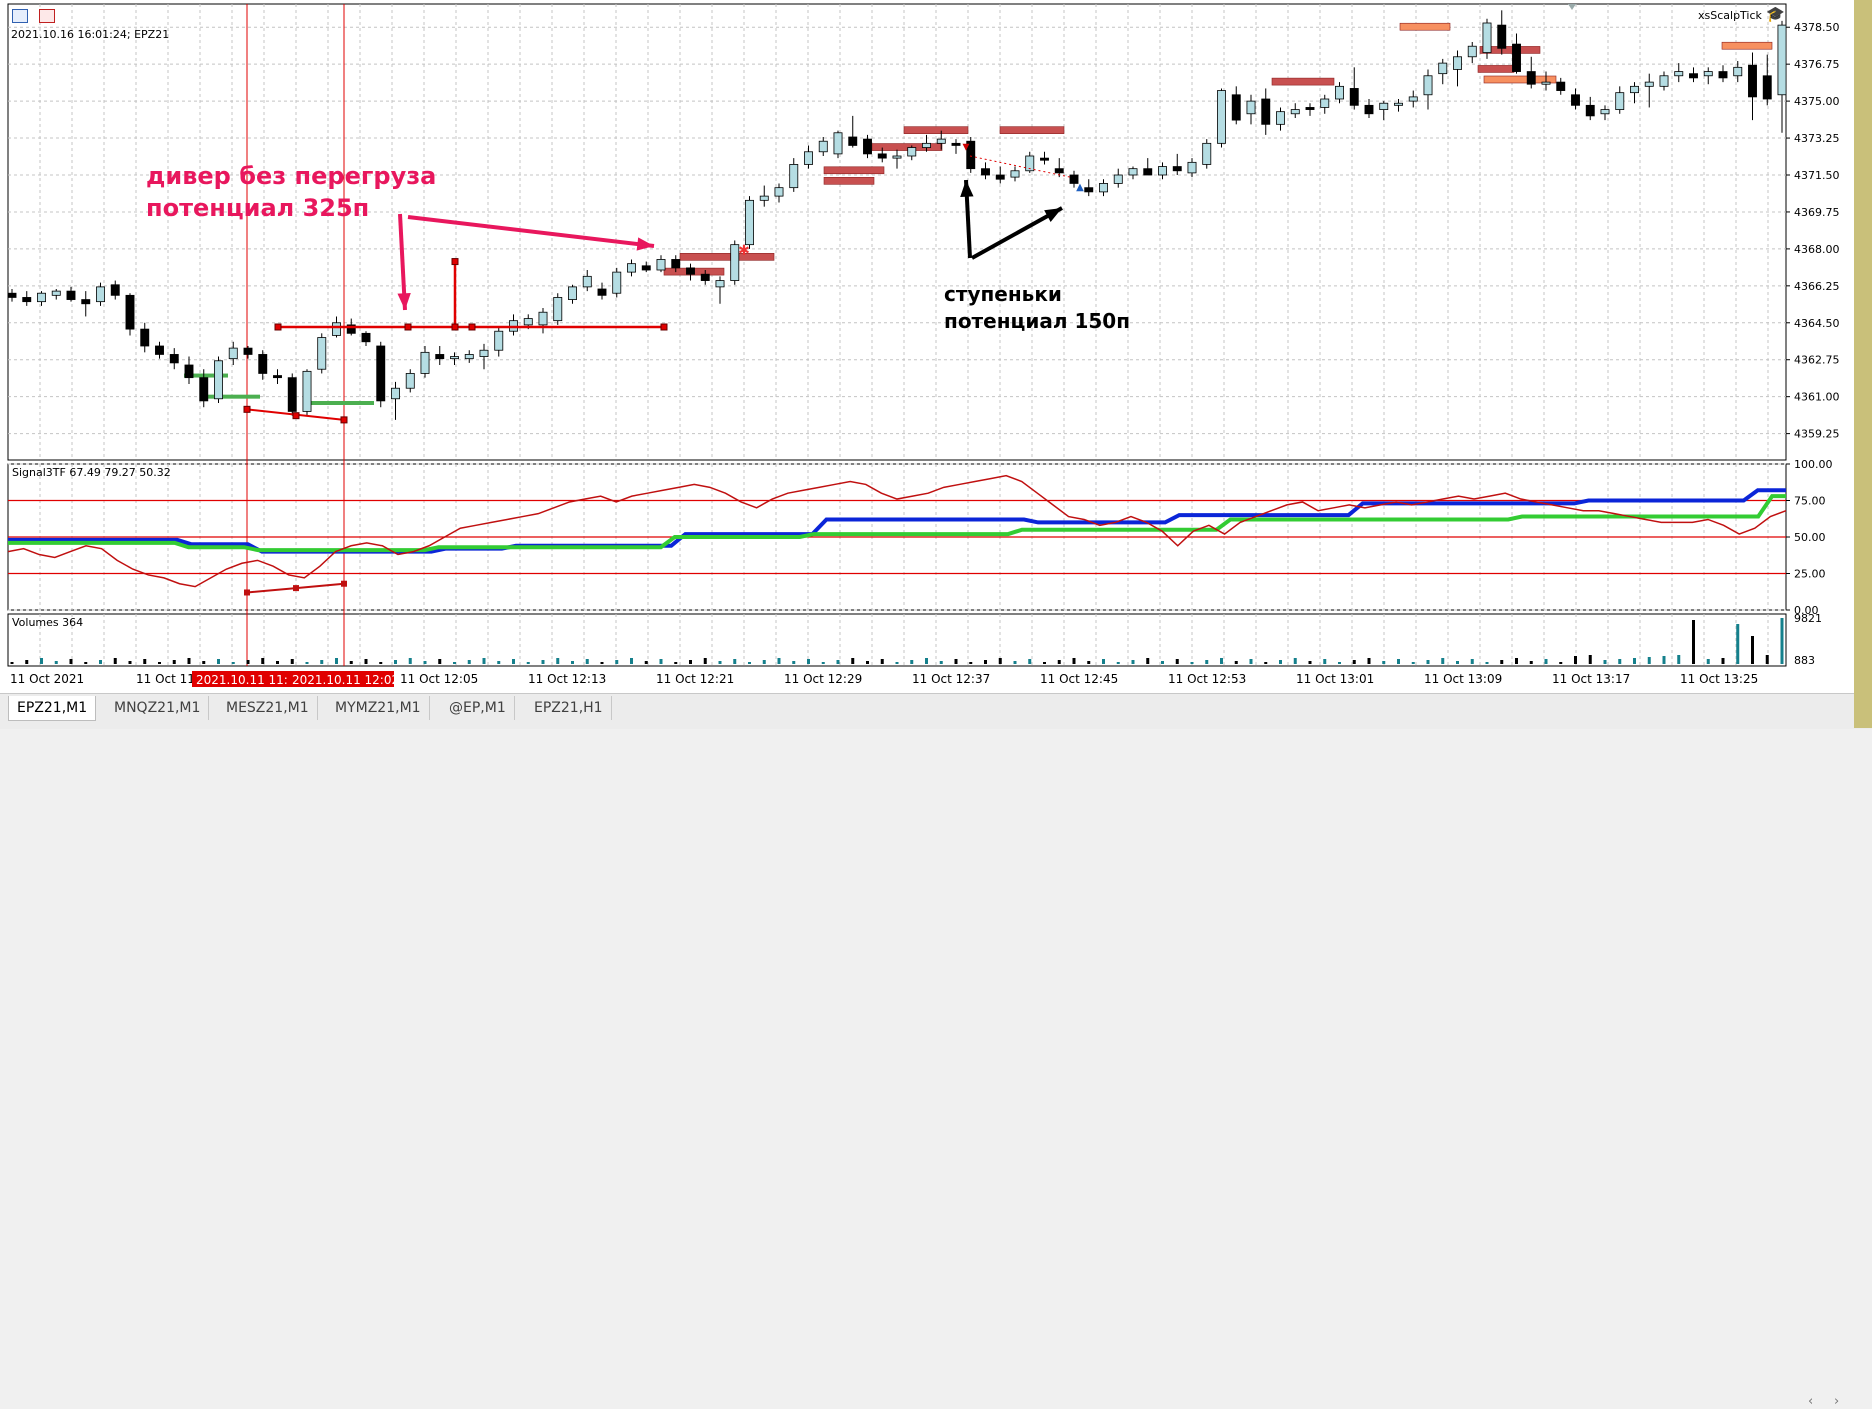  I want to click on price-tick-label: 4362.75, so click(1817, 360).